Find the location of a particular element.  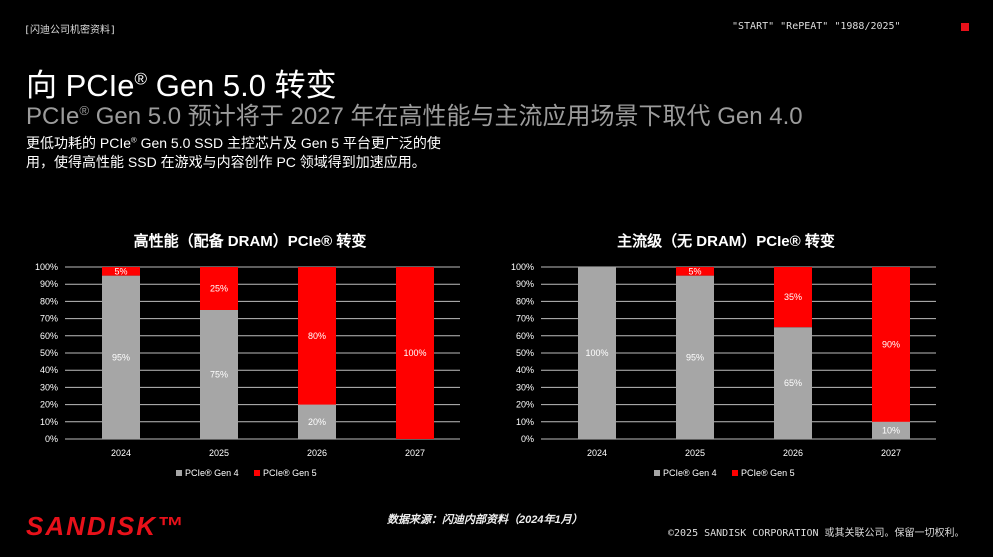

data-label: 20% is located at coordinates (317, 422).